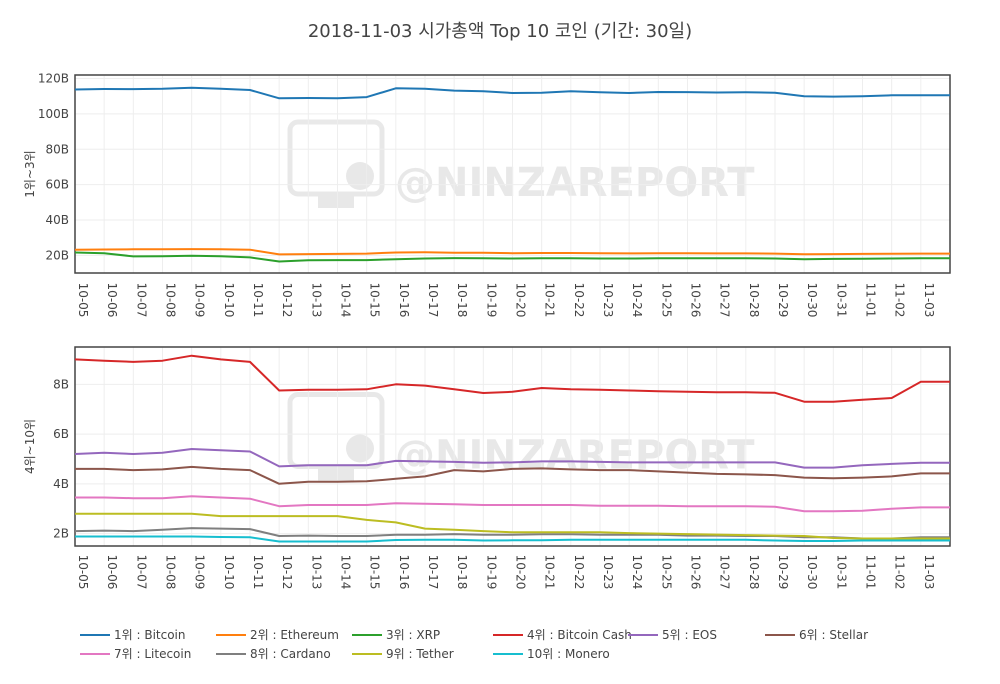  Describe the element at coordinates (575, 183) in the screenshot. I see `watermark-text: @NINZAREPORT` at that location.